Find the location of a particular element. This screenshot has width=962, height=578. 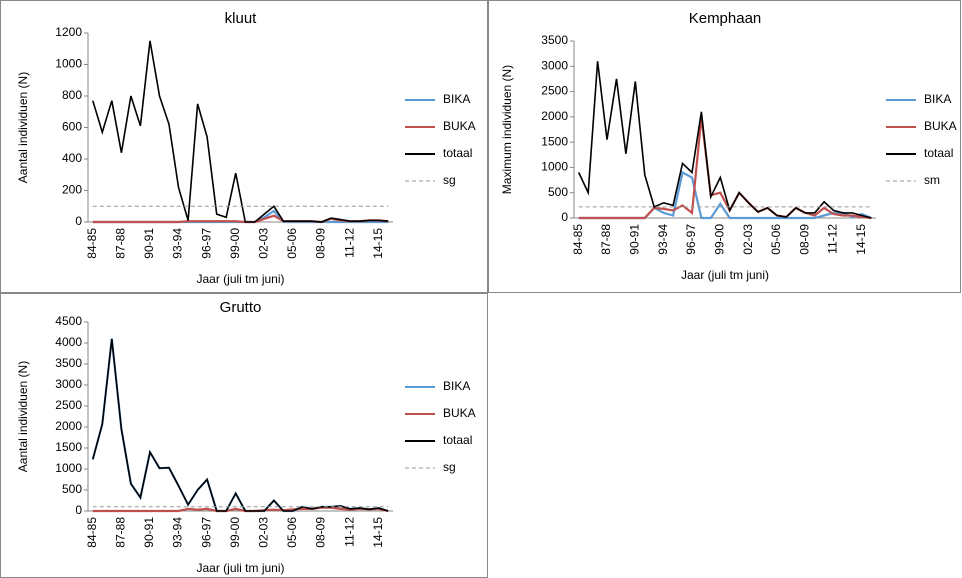

y-tick-label: 400 is located at coordinates (72, 158).